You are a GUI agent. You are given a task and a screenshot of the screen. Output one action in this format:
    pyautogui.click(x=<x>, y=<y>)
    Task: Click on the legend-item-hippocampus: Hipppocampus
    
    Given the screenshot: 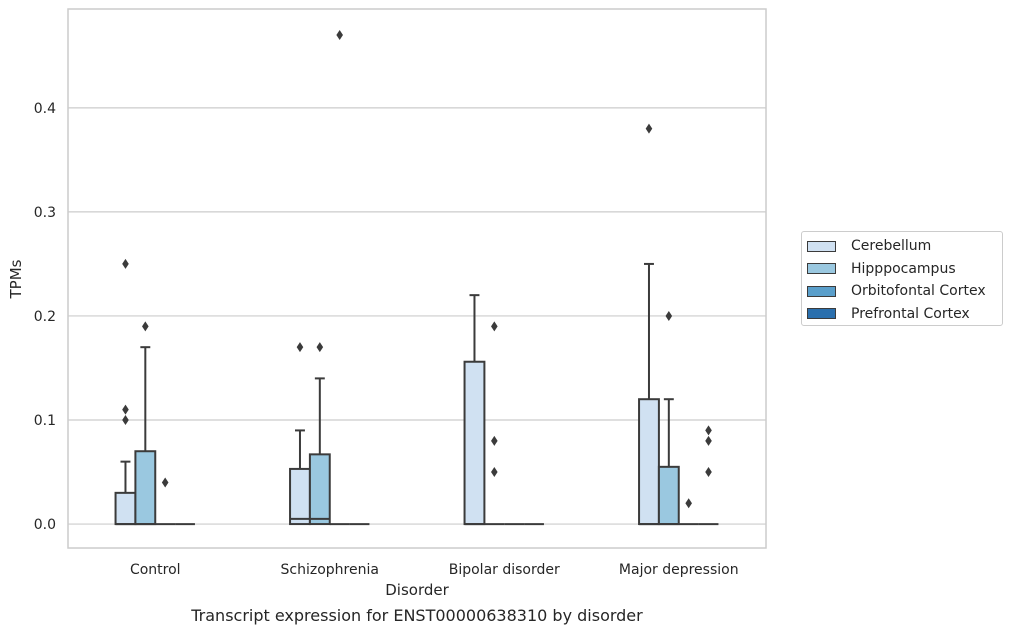 What is the action you would take?
    pyautogui.click(x=904, y=269)
    